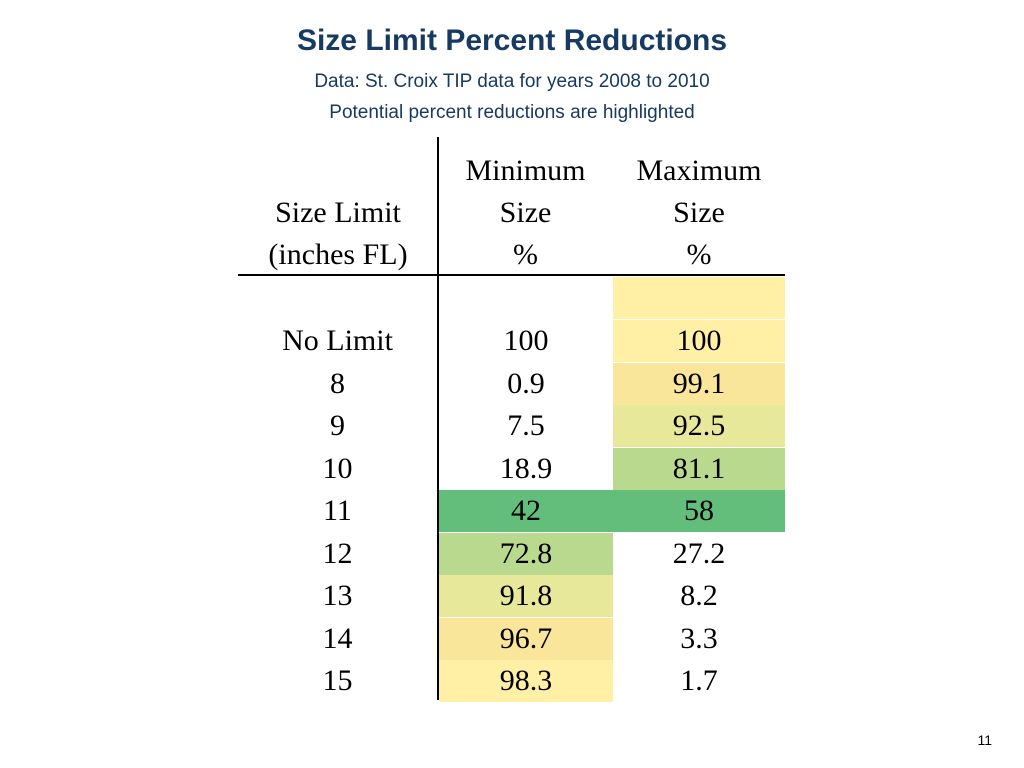  What do you see at coordinates (699, 254) in the screenshot?
I see `header-maximum-line3: %` at bounding box center [699, 254].